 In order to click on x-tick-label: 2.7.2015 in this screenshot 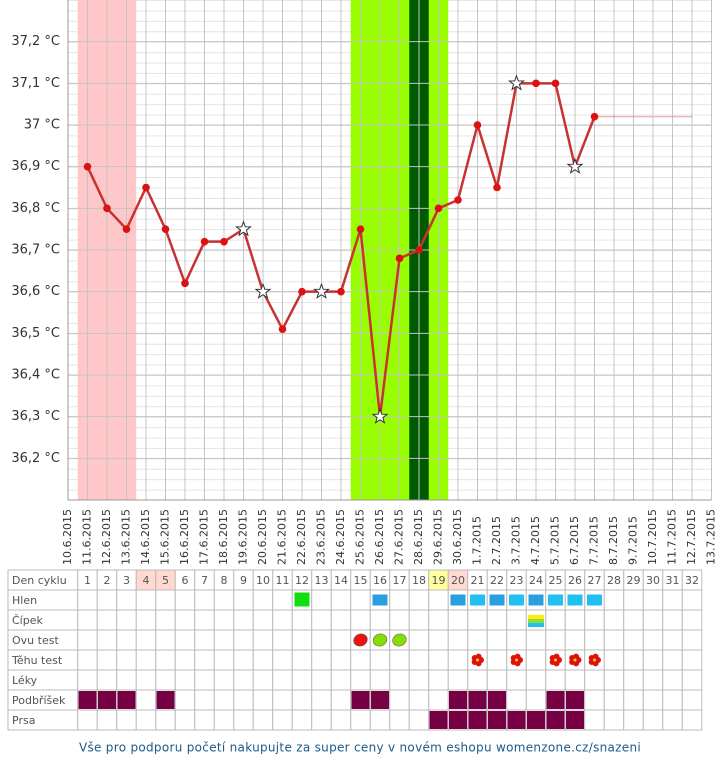, I will do `click(496, 540)`.